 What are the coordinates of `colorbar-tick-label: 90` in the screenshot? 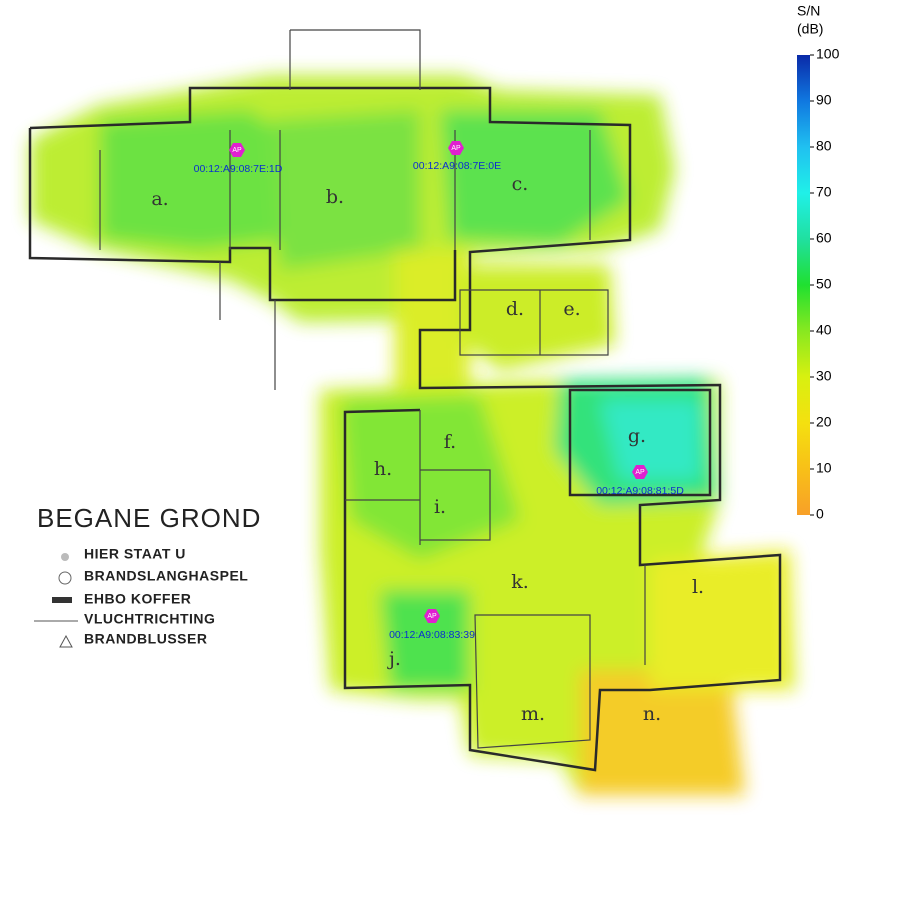 It's located at (824, 100).